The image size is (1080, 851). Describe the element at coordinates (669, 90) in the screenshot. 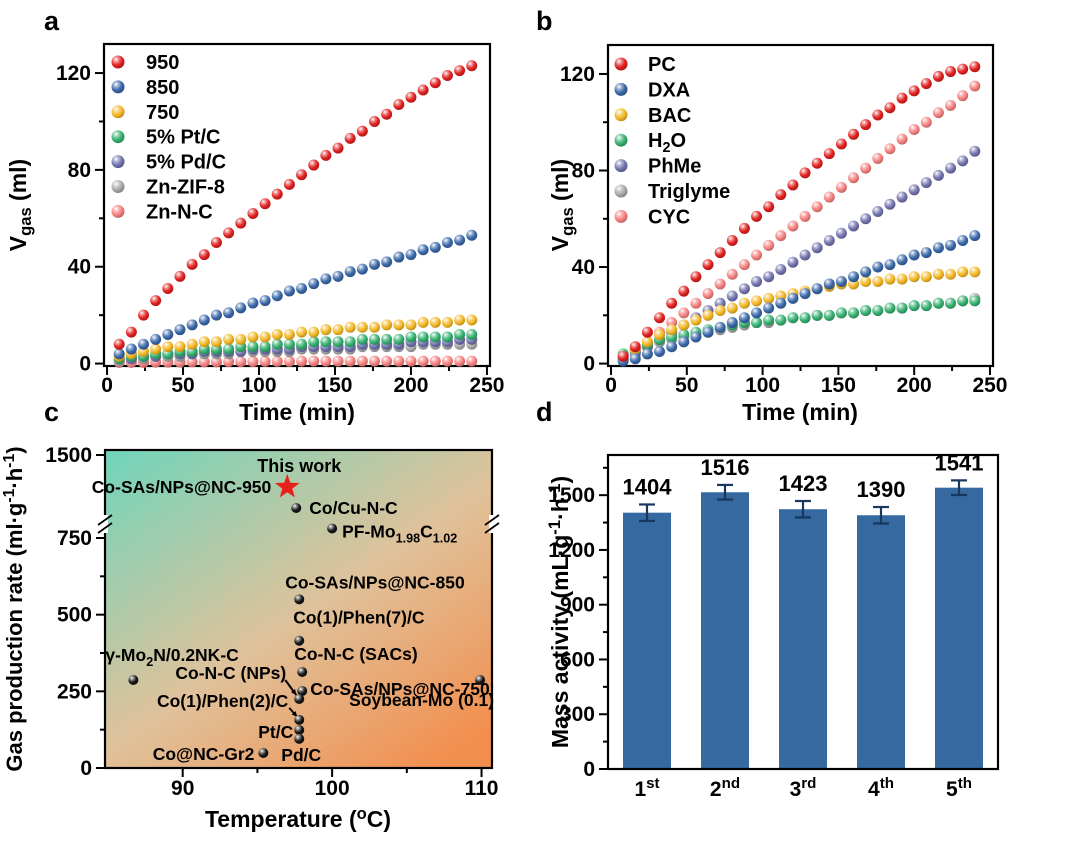

I see `svg-text: DXA` at that location.